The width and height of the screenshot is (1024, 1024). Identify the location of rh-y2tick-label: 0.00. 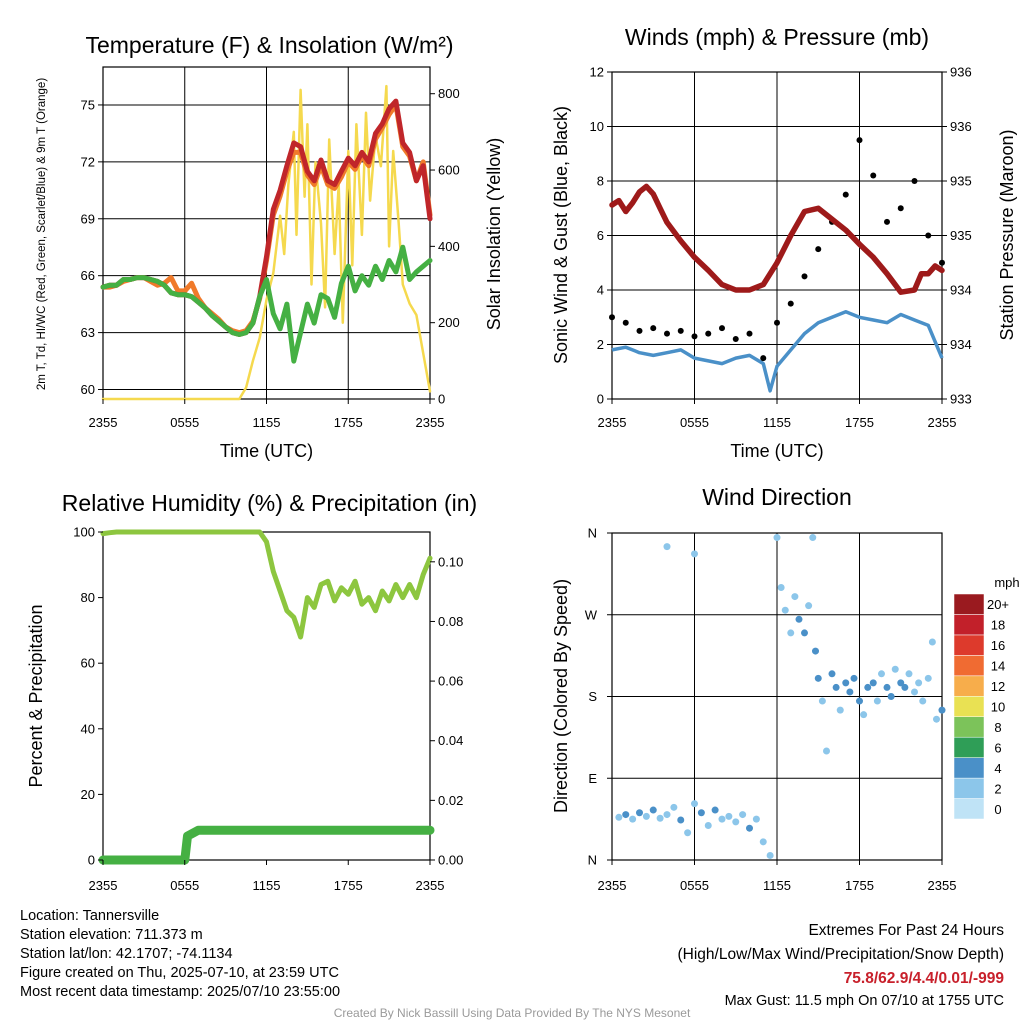
(450, 860).